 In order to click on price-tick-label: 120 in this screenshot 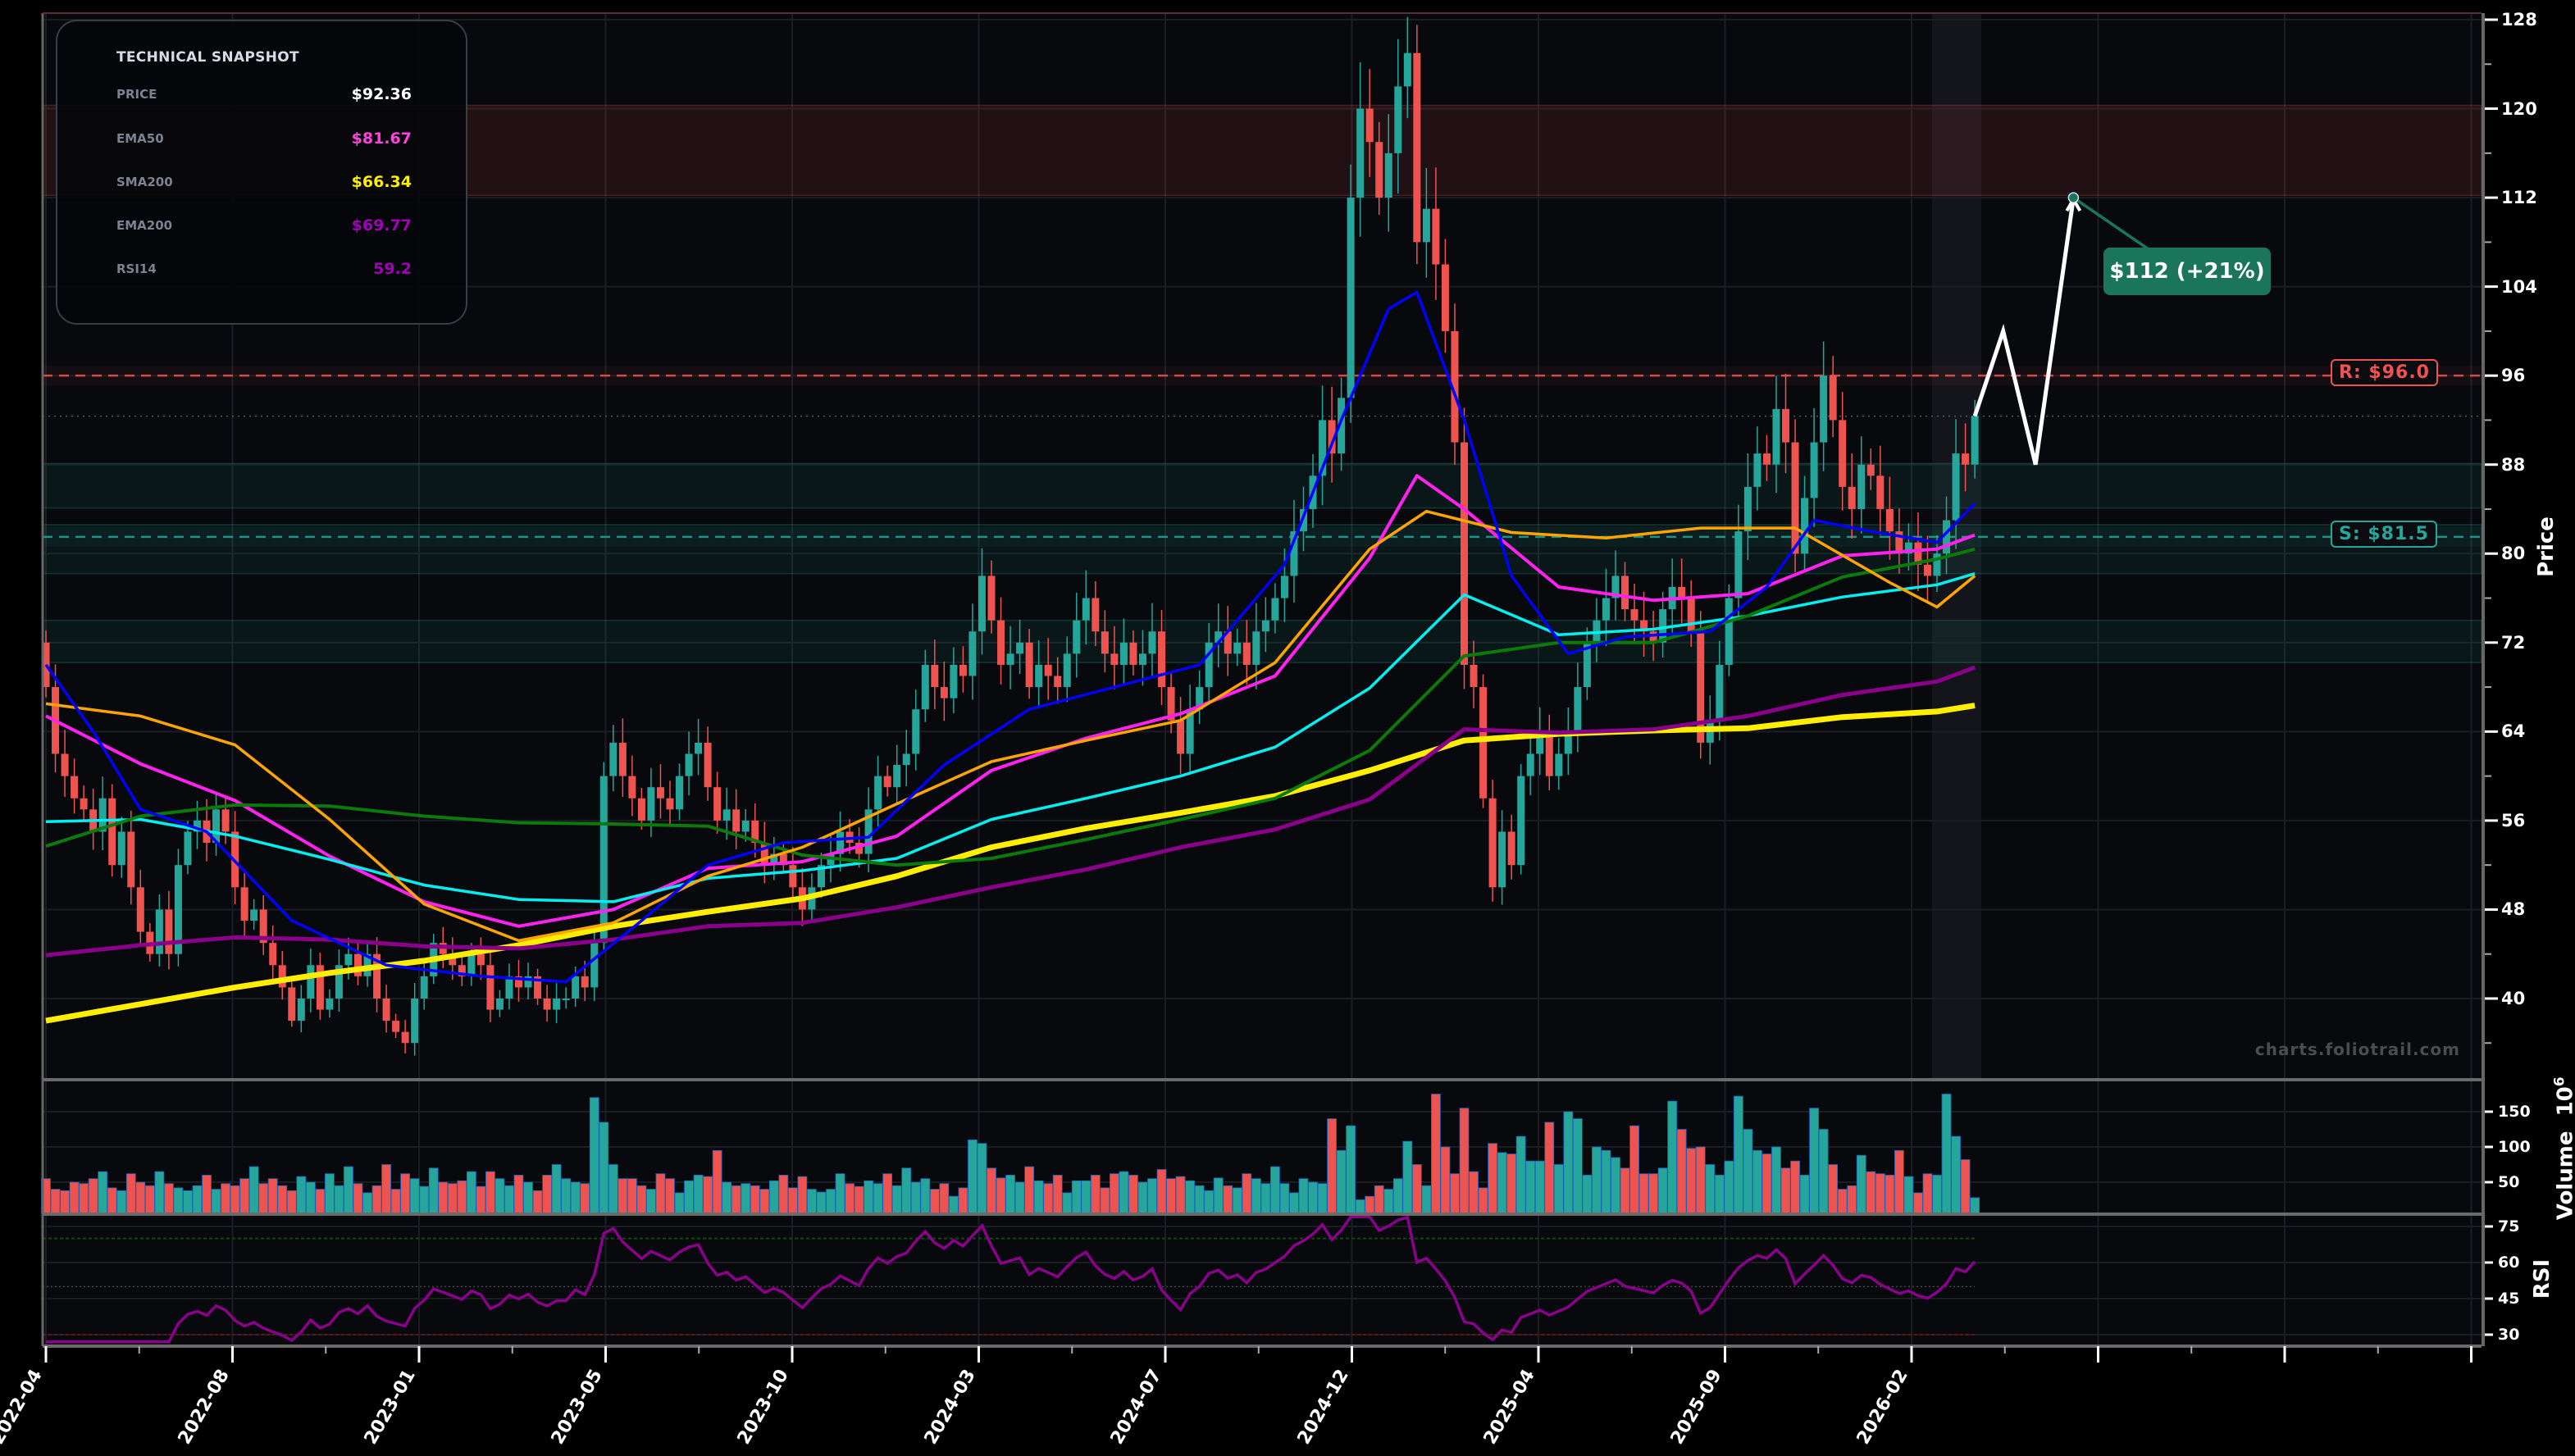, I will do `click(2519, 109)`.